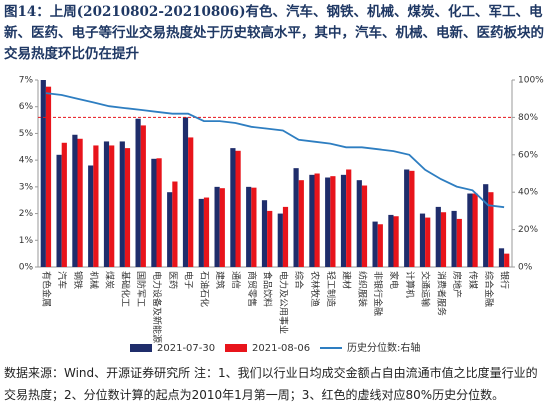  I want to click on x-tick-label: 传媒, so click(473, 280).